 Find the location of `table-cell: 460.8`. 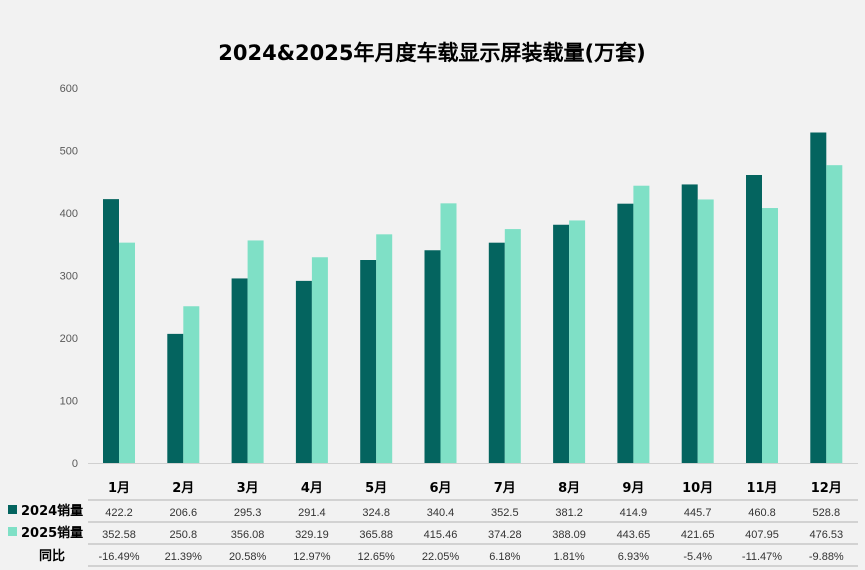

table-cell: 460.8 is located at coordinates (762, 513).